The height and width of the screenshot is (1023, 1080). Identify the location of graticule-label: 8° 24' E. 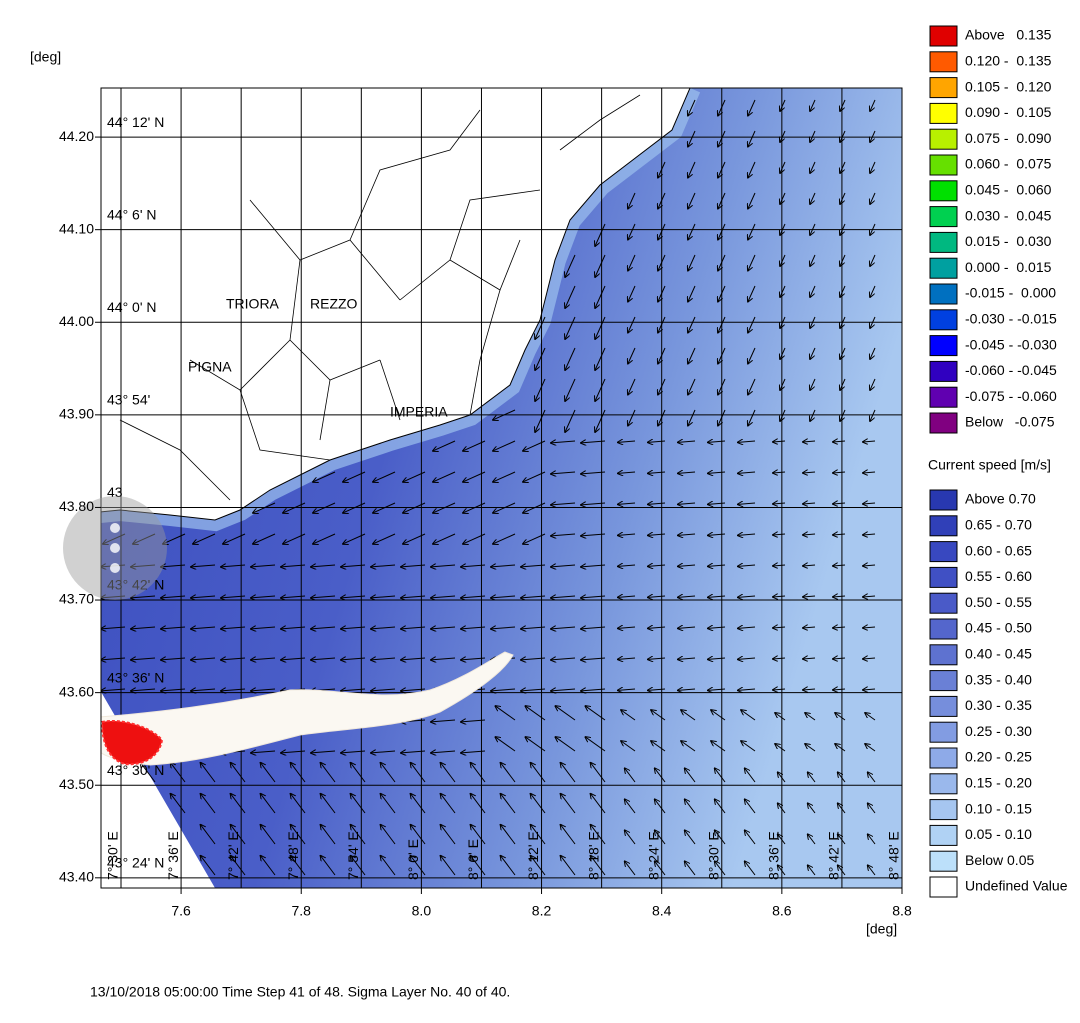
(653, 855).